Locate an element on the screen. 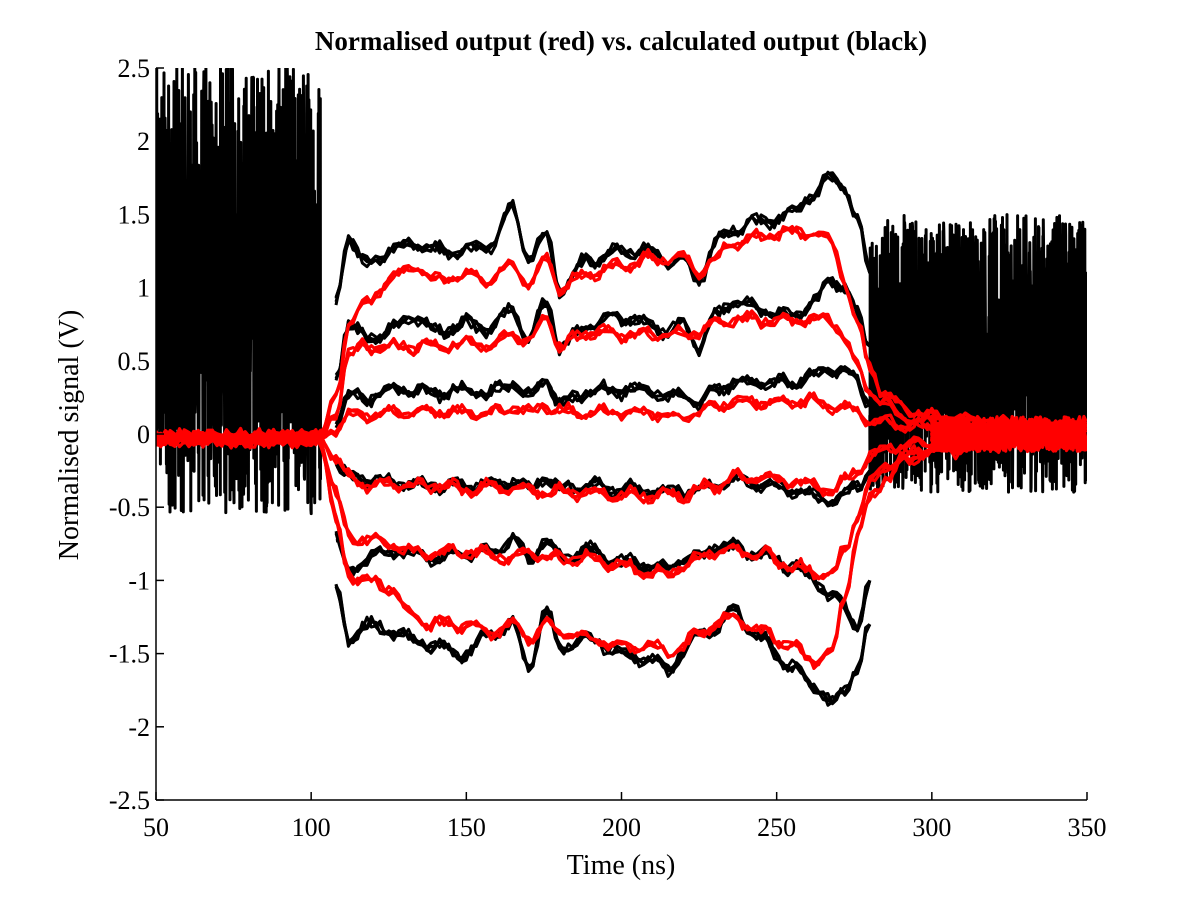 The height and width of the screenshot is (900, 1201). y-tick-label: 2.5 is located at coordinates (134, 68).